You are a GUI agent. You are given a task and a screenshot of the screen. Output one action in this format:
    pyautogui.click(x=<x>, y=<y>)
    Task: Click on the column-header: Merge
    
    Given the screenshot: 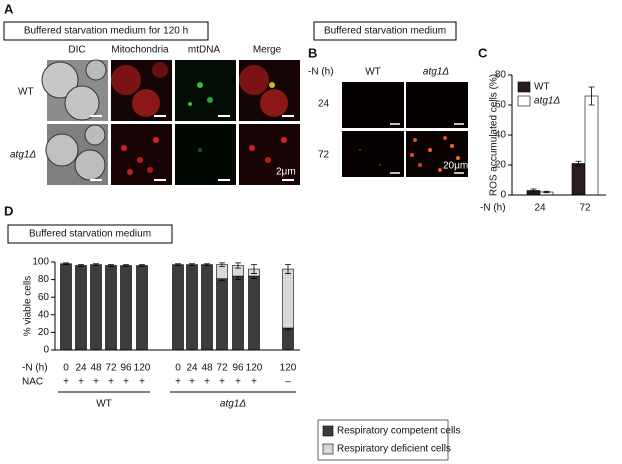 What is the action you would take?
    pyautogui.click(x=267, y=50)
    